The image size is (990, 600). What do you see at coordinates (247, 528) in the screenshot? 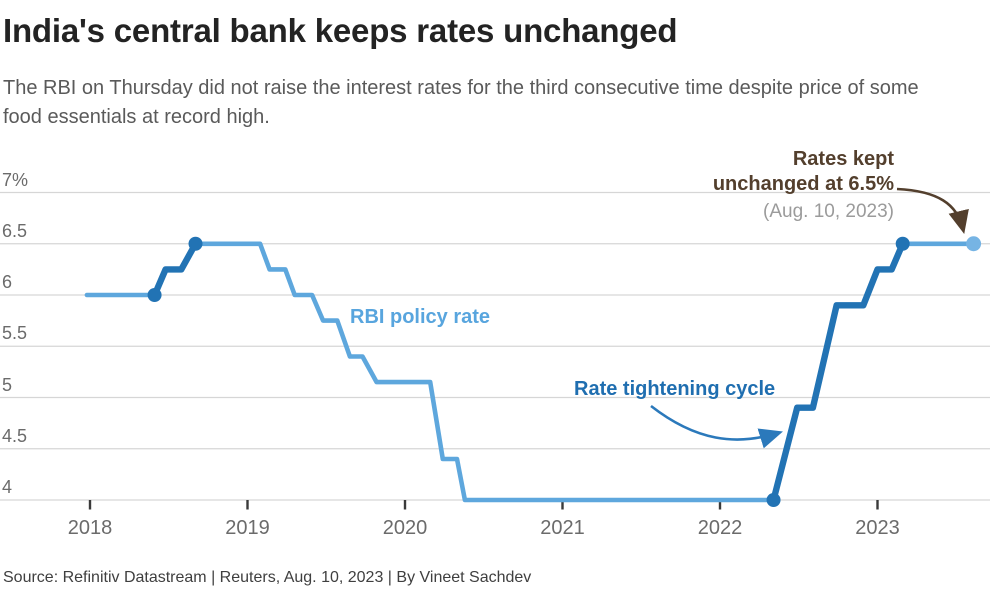
I see `x-tick-label: 2019` at bounding box center [247, 528].